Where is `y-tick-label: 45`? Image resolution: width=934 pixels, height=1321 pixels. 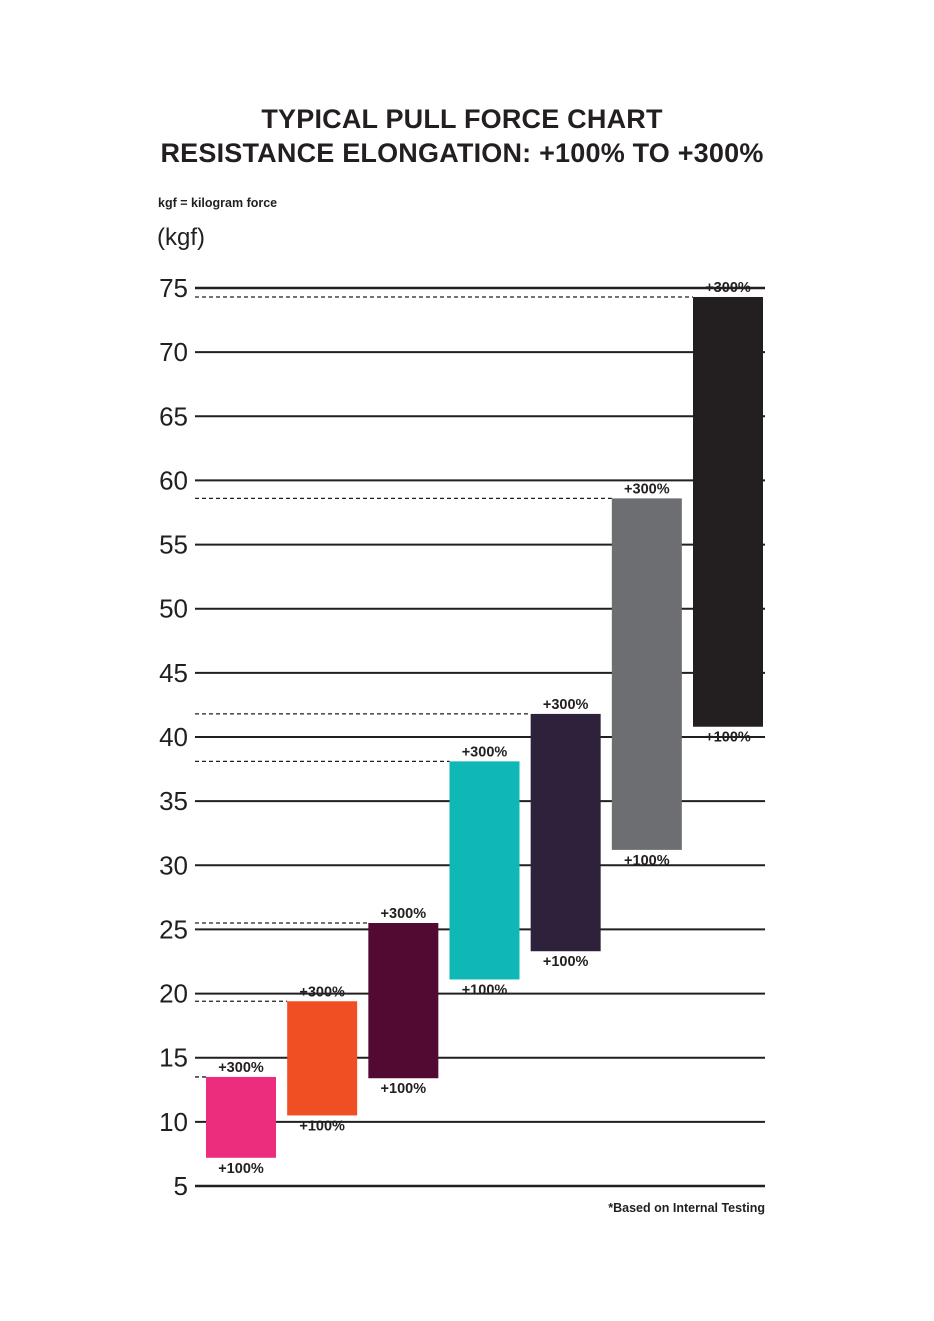 y-tick-label: 45 is located at coordinates (173, 673).